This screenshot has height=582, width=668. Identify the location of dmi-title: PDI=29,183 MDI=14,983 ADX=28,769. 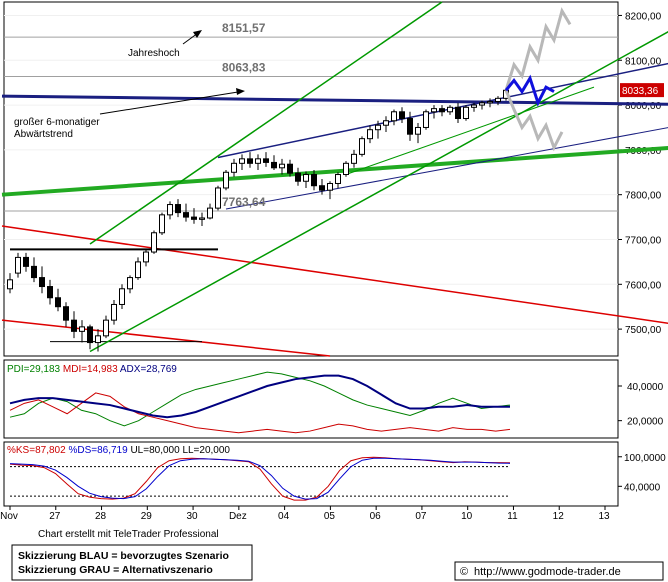
(92, 369).